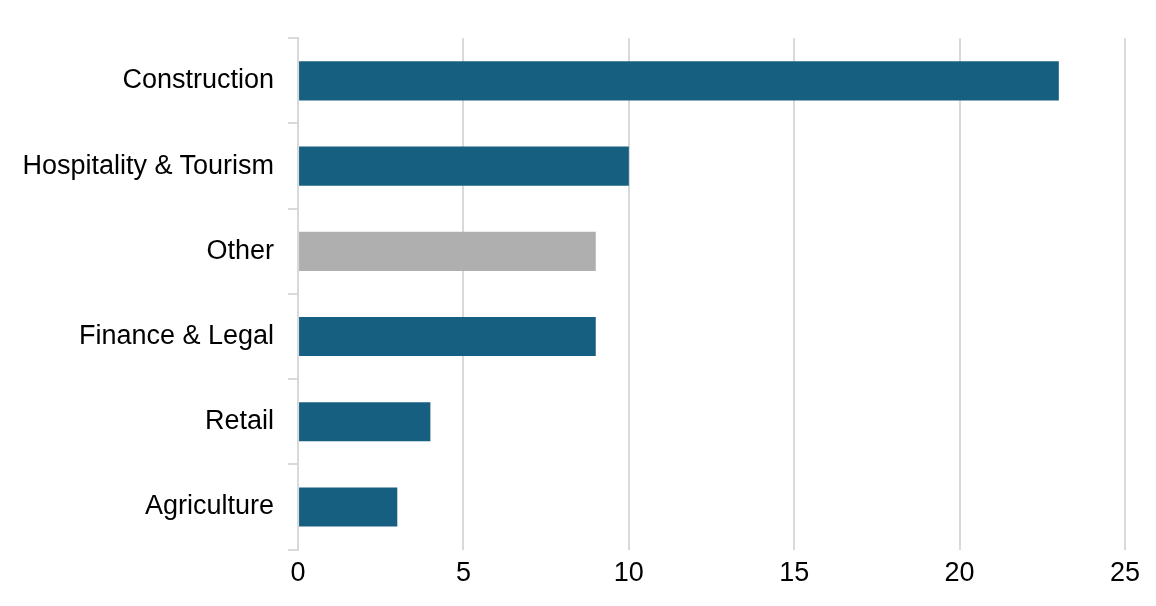  I want to click on x-tick-label: 25, so click(1125, 572).